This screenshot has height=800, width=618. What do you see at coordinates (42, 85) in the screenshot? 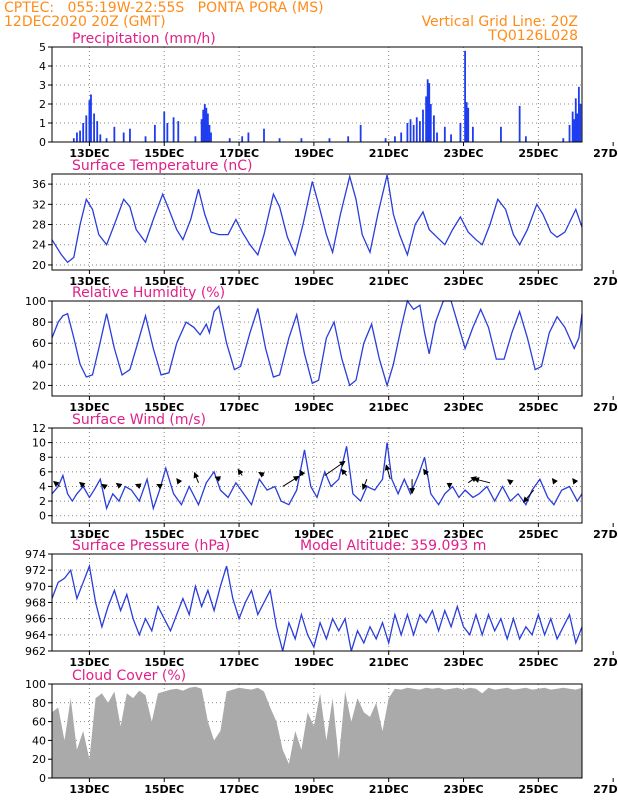
I see `ytick-label: 3` at bounding box center [42, 85].